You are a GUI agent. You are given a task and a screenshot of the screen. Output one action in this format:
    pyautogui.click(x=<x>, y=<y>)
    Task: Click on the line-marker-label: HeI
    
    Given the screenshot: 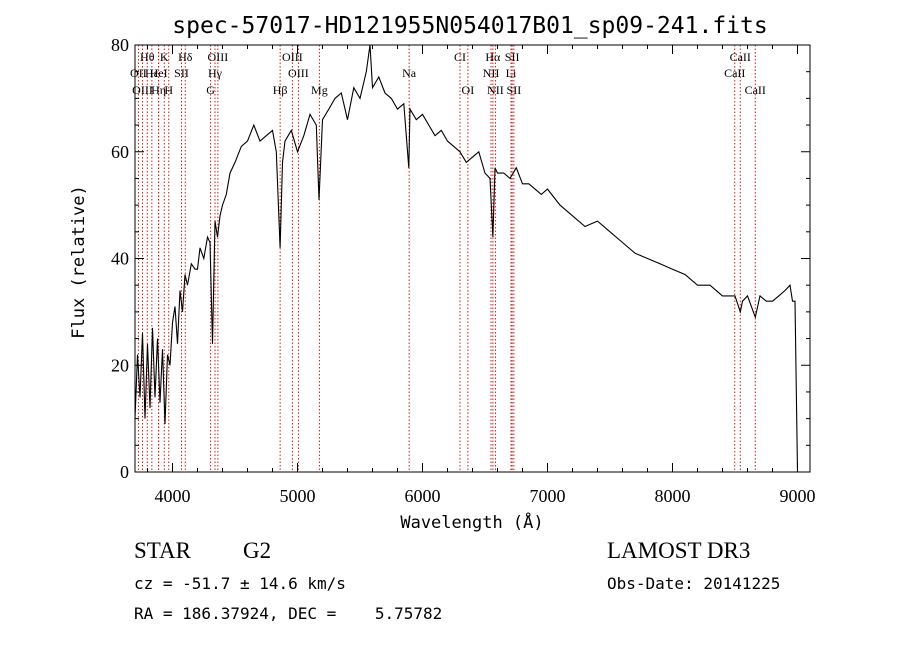 What is the action you would take?
    pyautogui.click(x=159, y=73)
    